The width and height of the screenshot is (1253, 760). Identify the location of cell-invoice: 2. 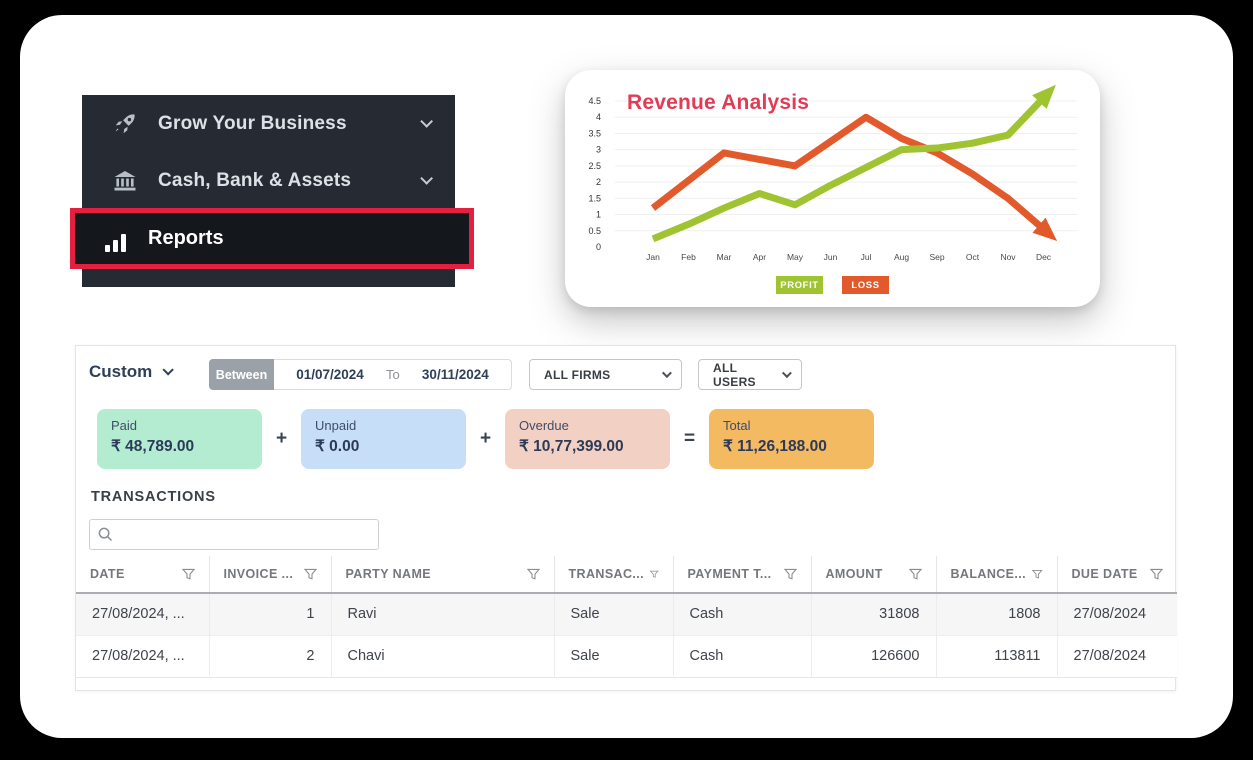
(269, 656).